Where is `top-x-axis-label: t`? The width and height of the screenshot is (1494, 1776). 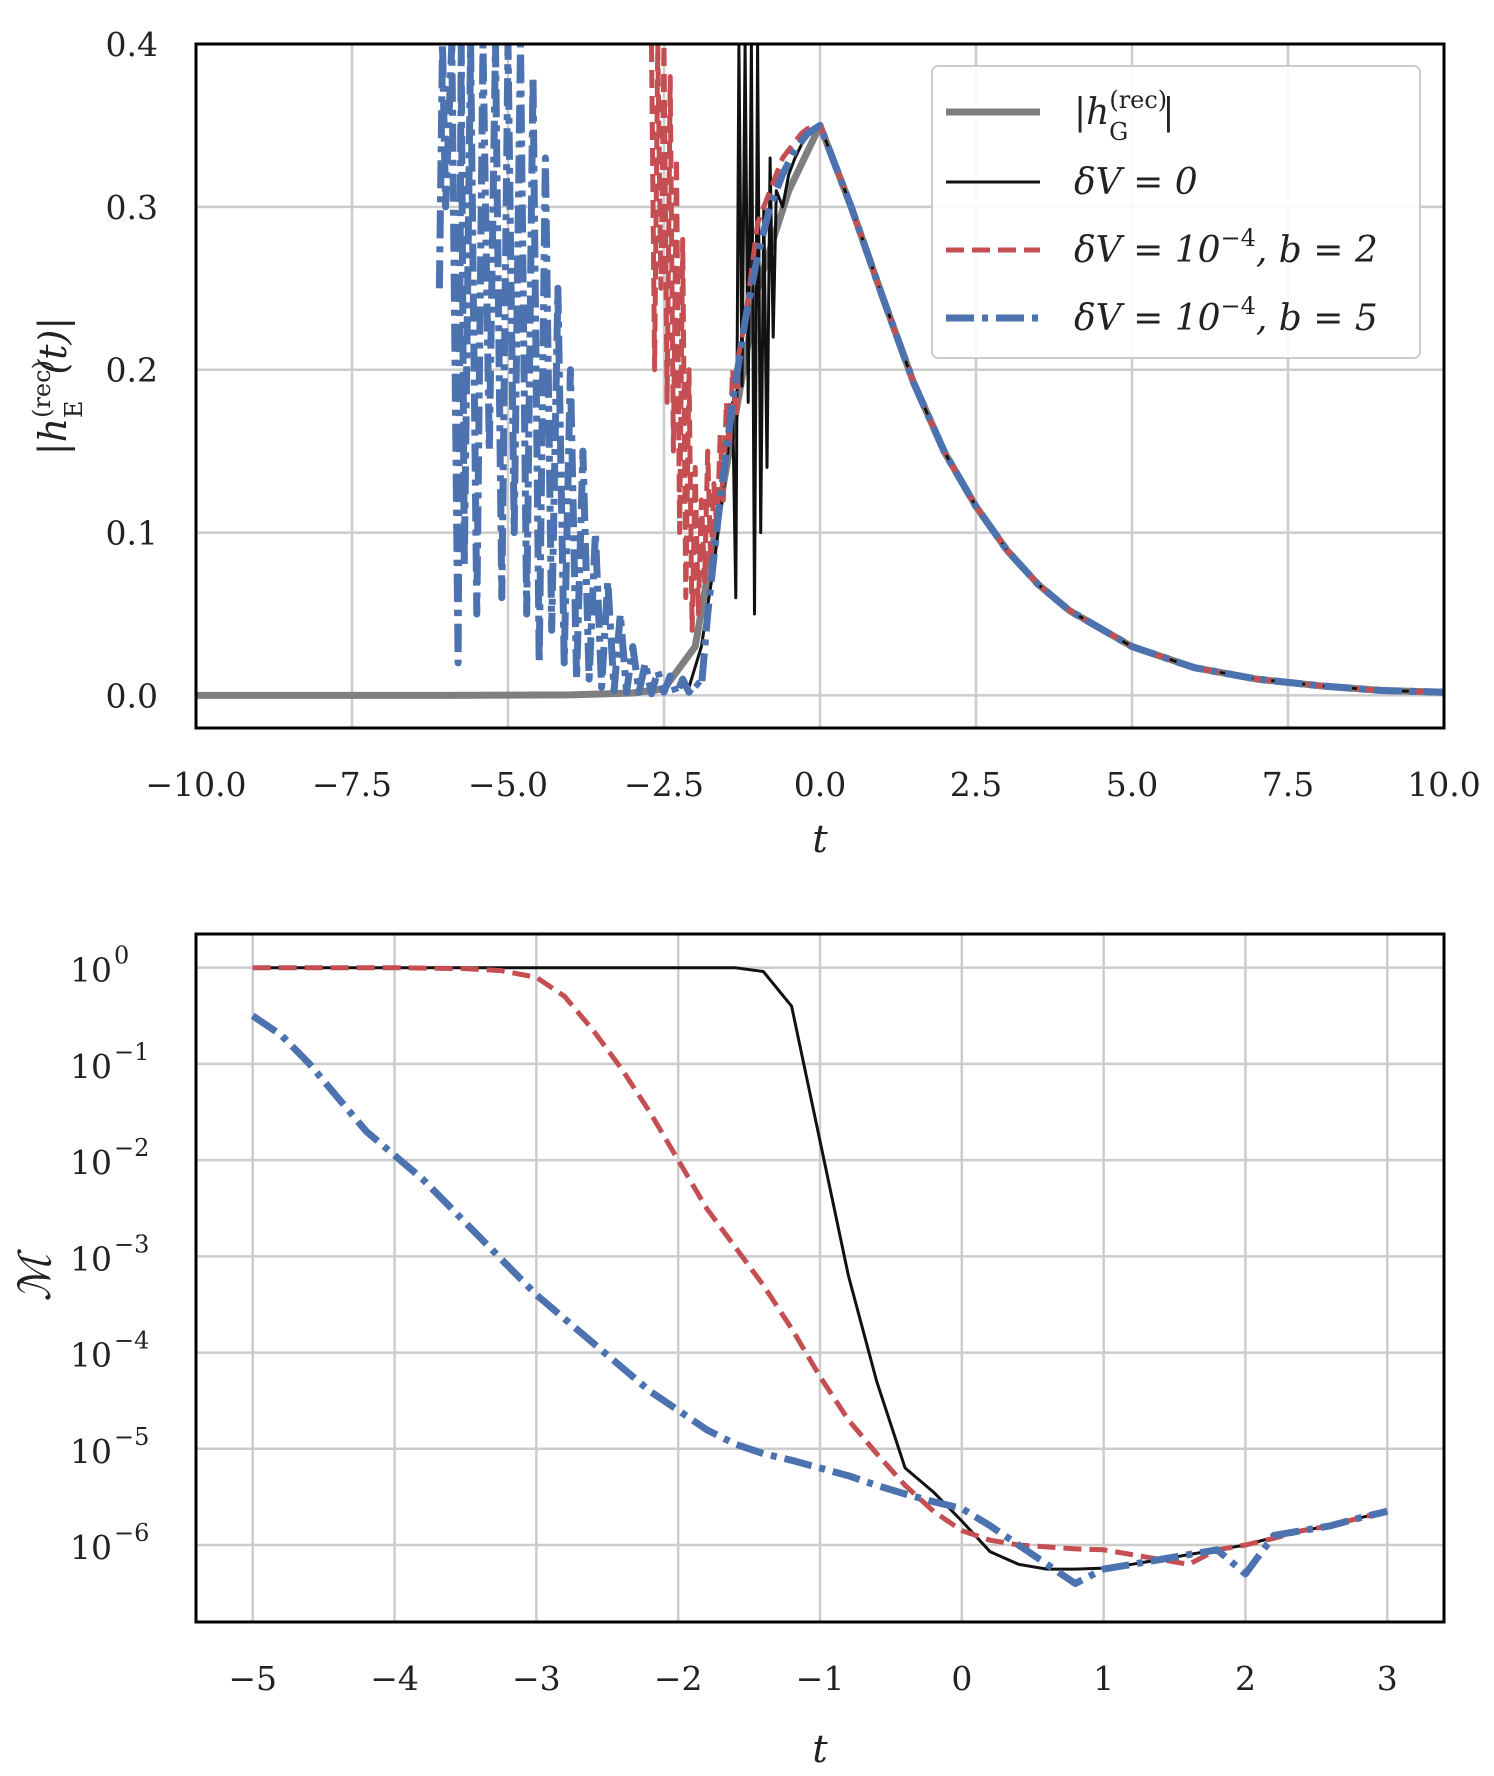
top-x-axis-label: t is located at coordinates (820, 839).